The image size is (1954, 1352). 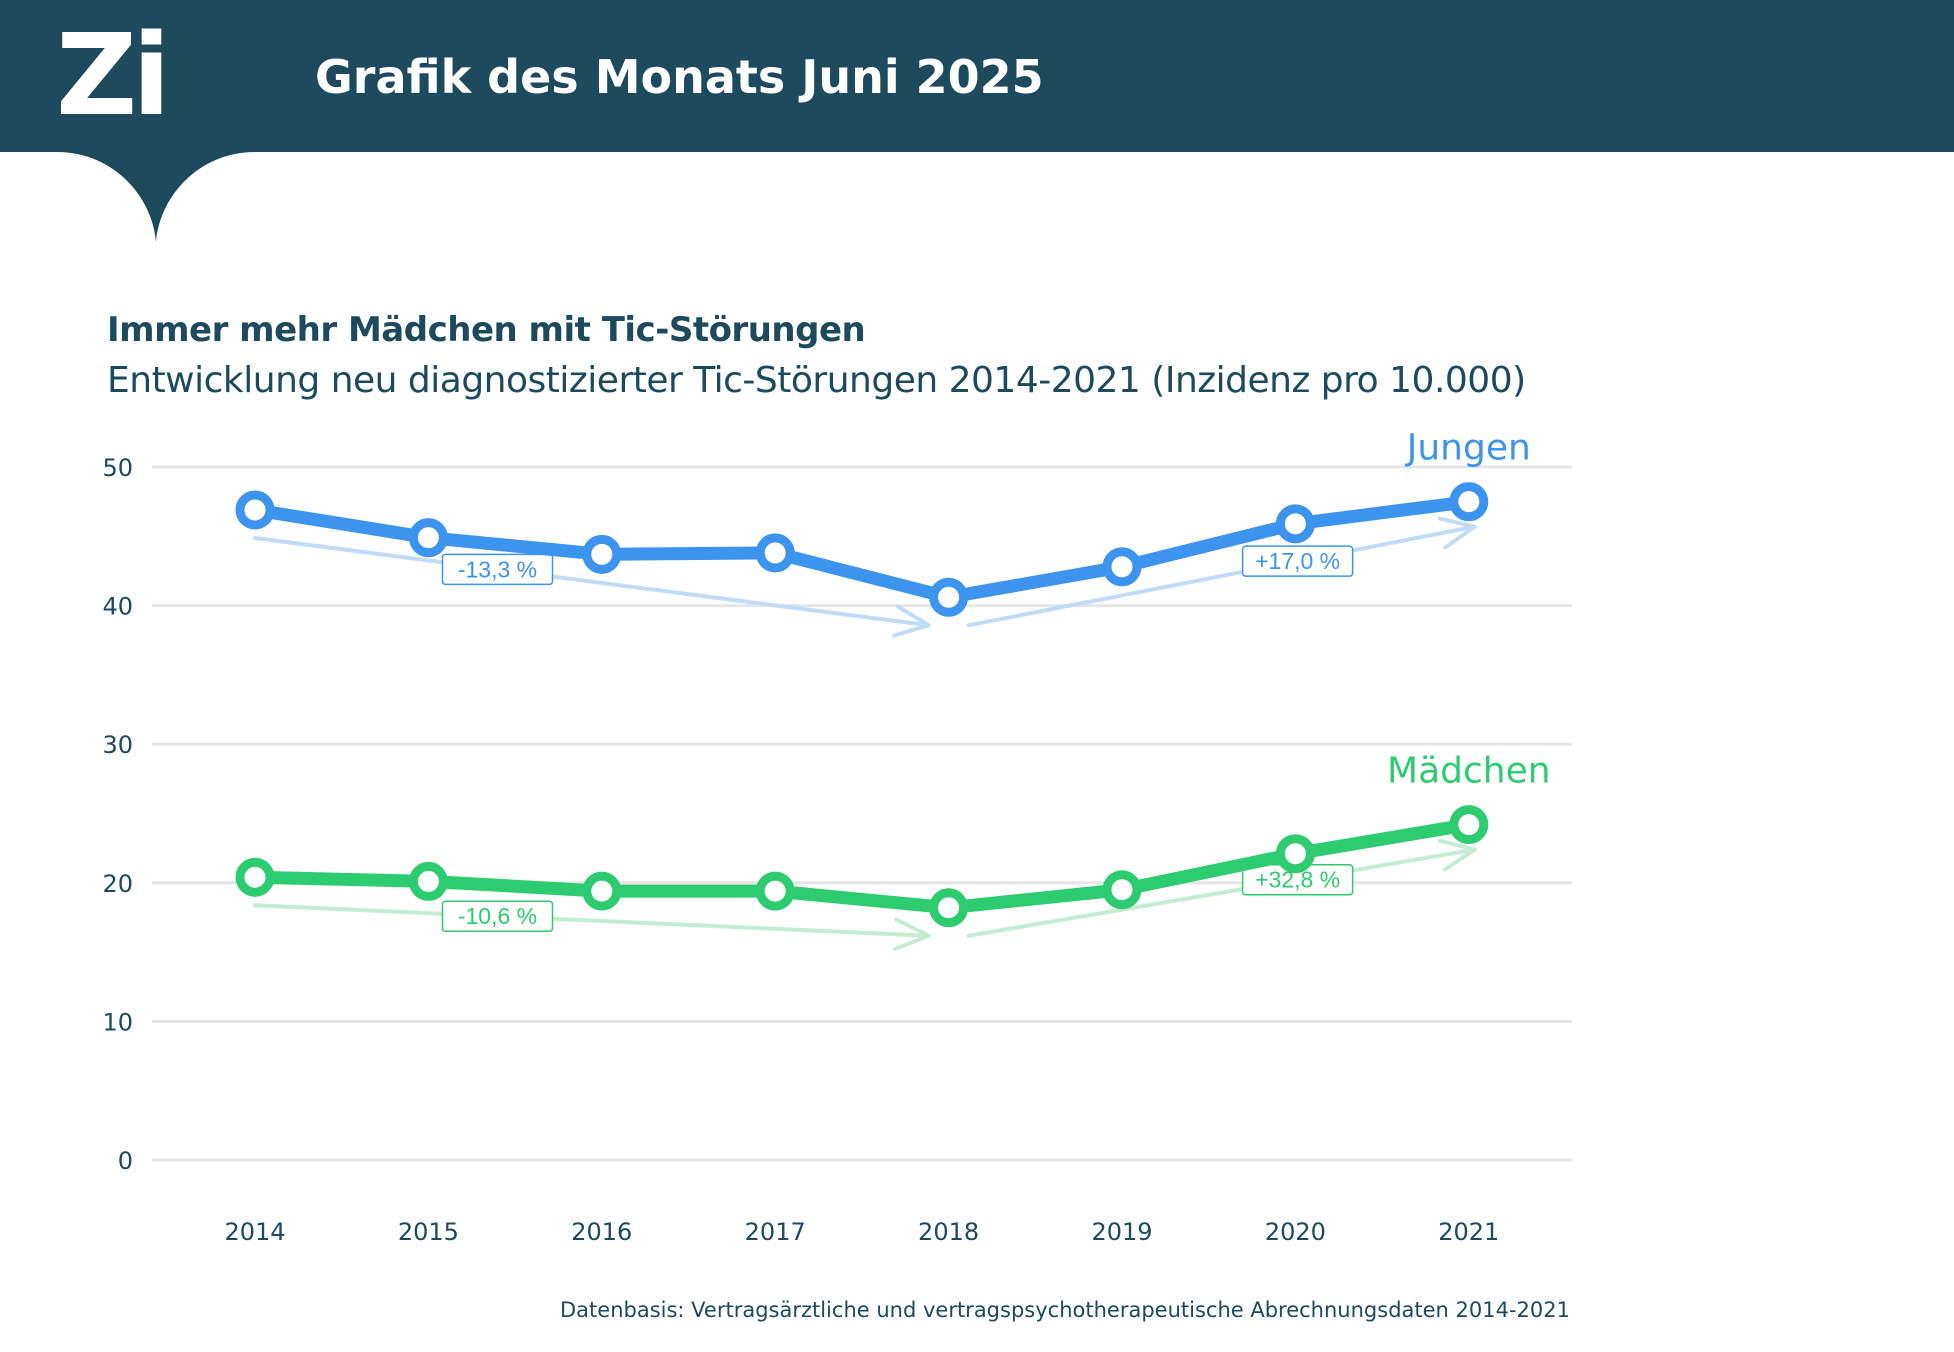 I want to click on zi-logo: Zi, so click(x=113, y=76).